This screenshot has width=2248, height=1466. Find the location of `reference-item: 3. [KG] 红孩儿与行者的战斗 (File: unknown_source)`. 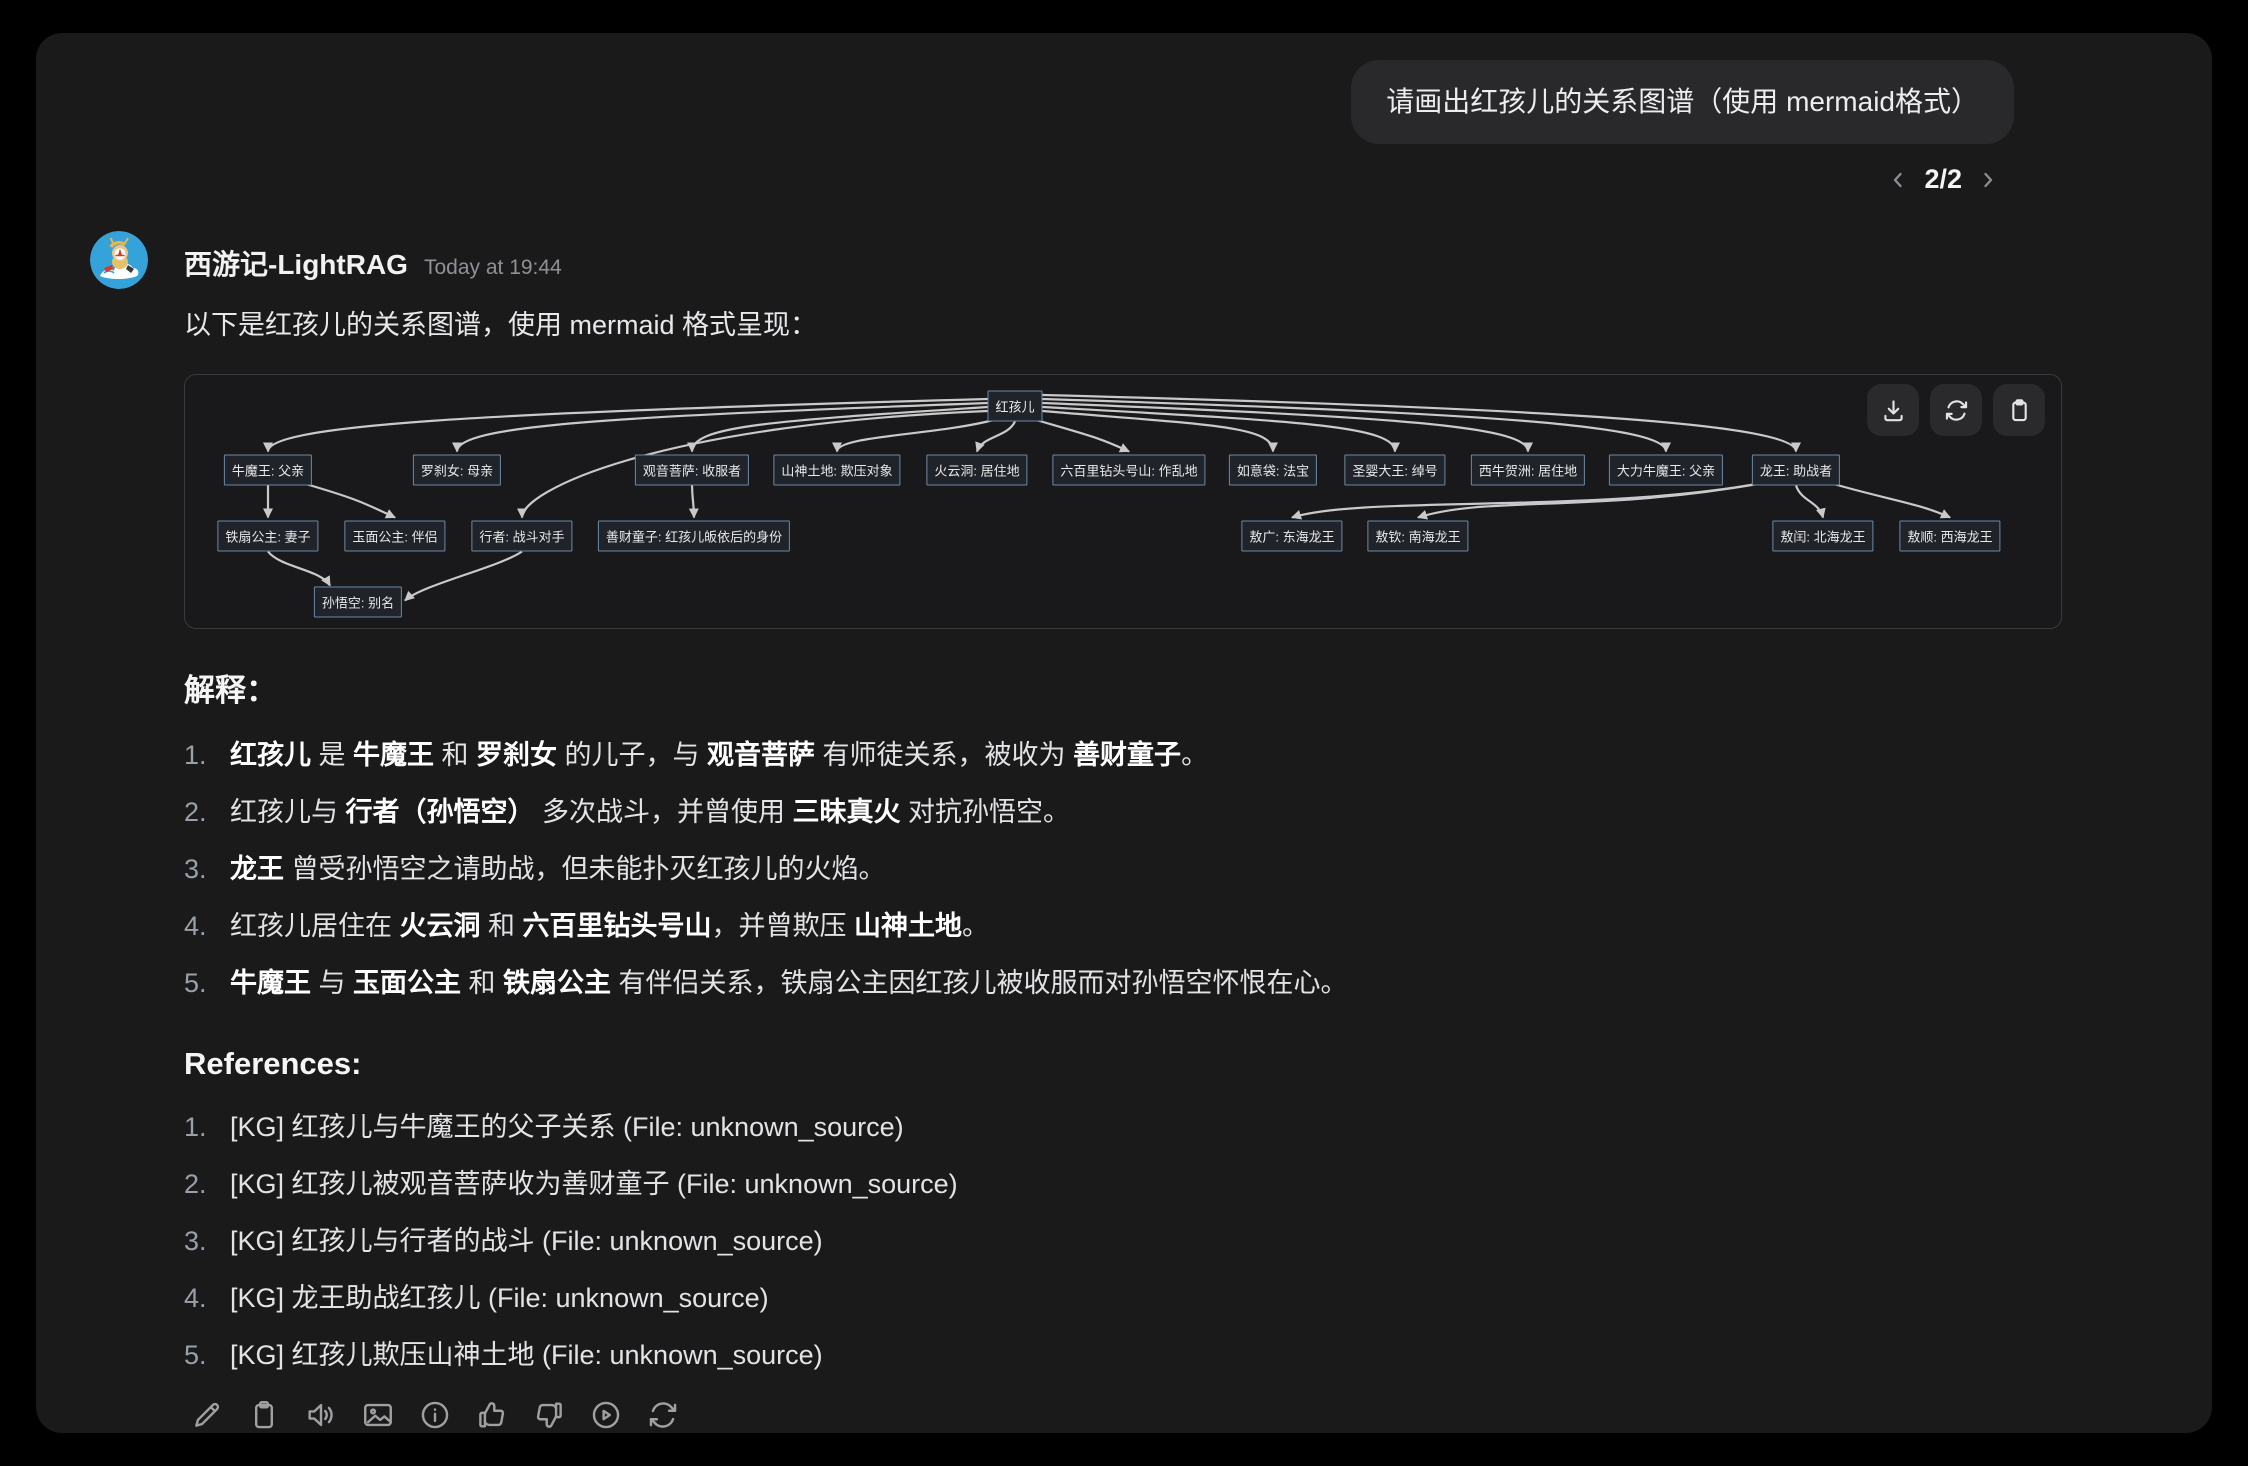

reference-item: 3. [KG] 红孩儿与行者的战斗 (File: unknown_source) is located at coordinates (1123, 1241).